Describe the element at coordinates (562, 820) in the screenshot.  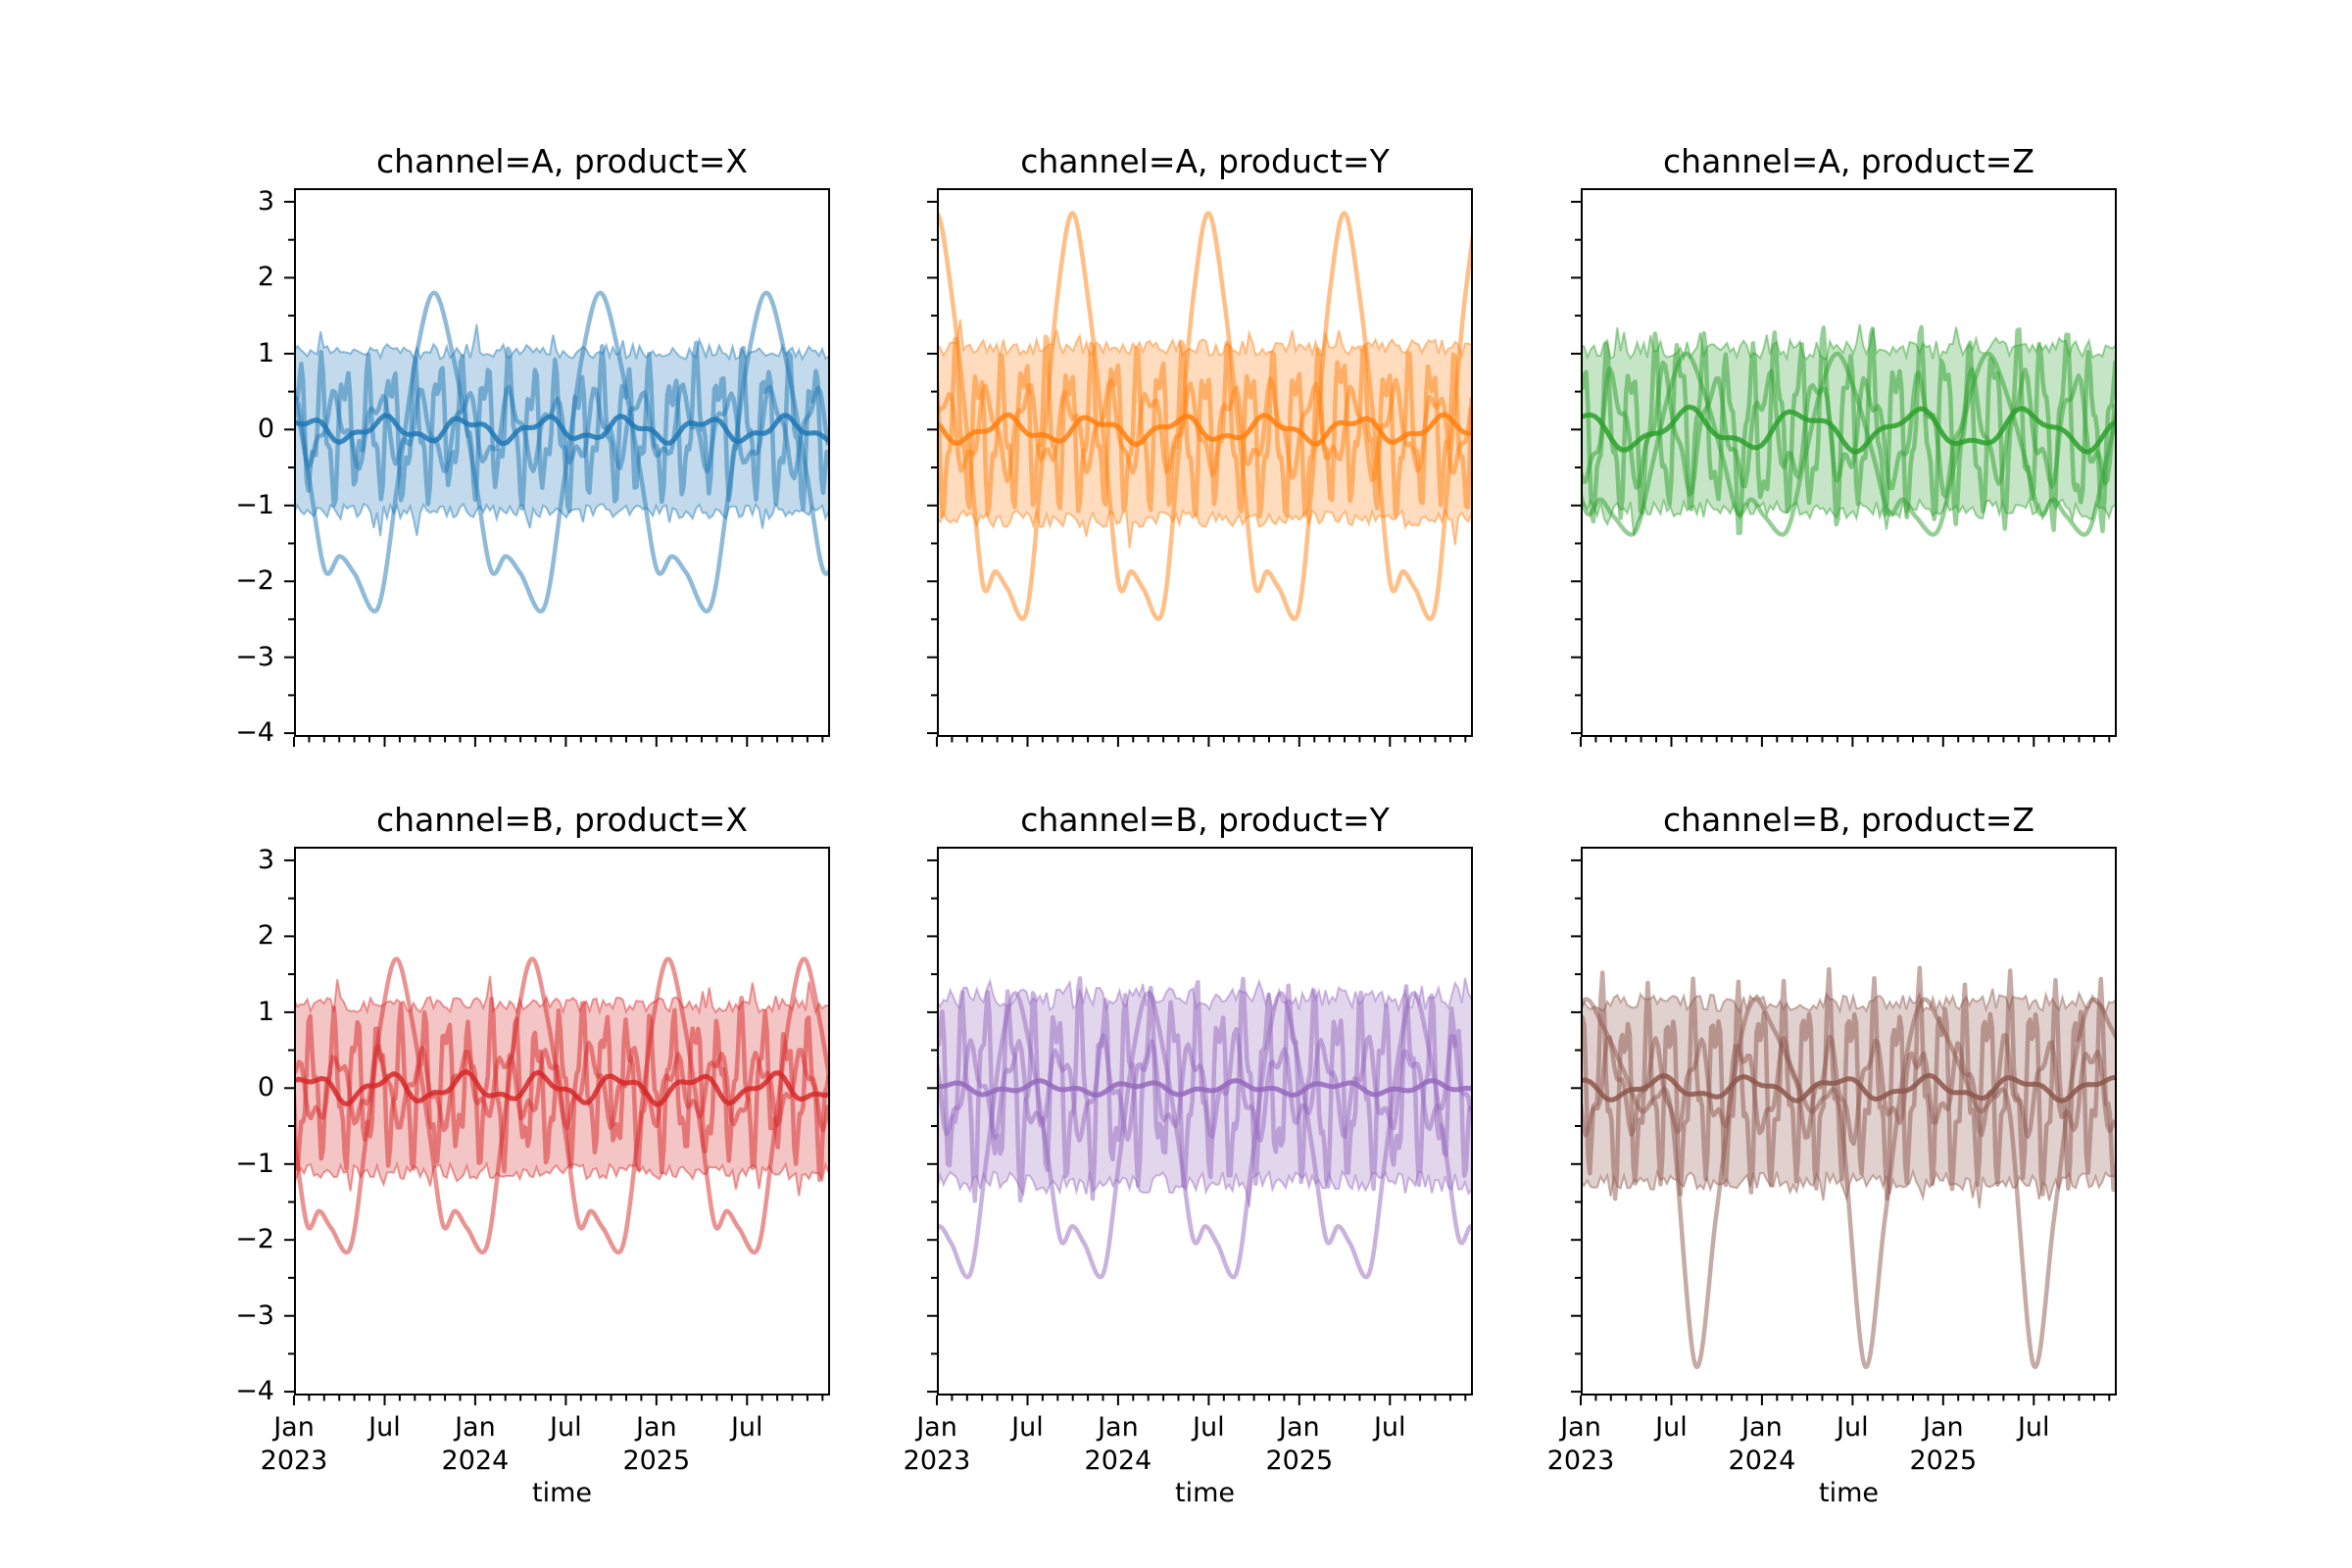
I see `panel-title: channel=B, product=X` at that location.